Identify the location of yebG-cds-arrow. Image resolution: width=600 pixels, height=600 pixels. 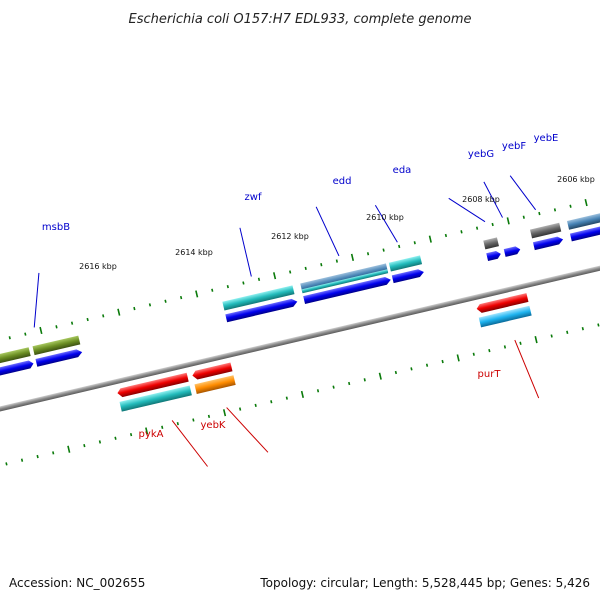
(493, 256).